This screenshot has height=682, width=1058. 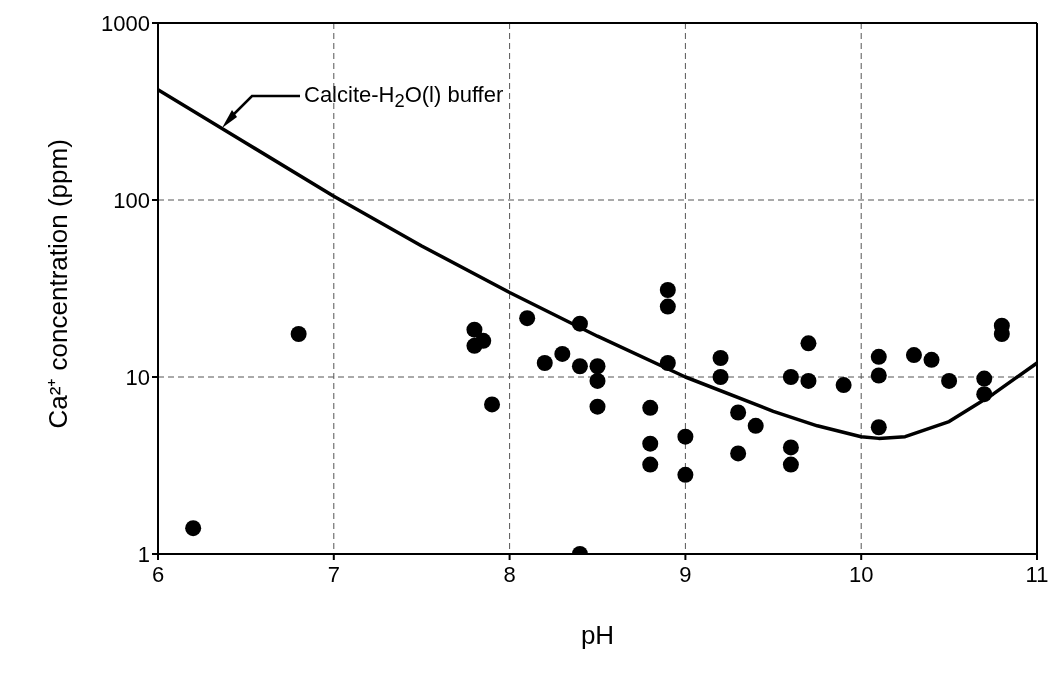 What do you see at coordinates (143, 554) in the screenshot?
I see `y-tick-label: 1` at bounding box center [143, 554].